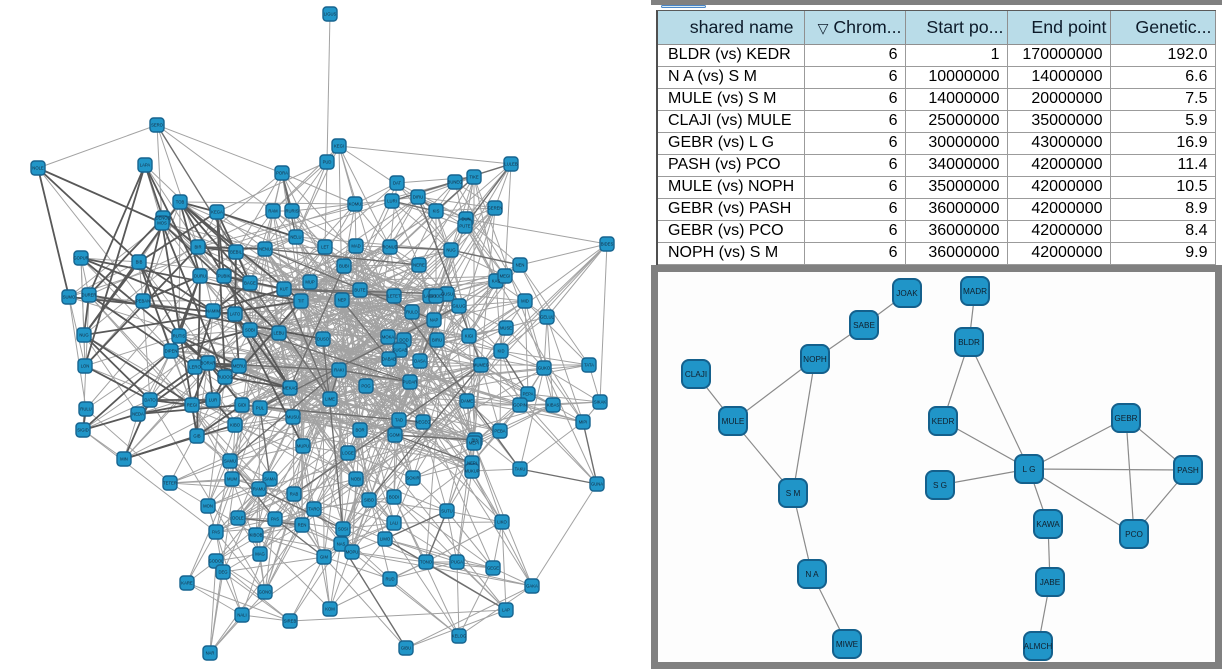 The image size is (1222, 669). What do you see at coordinates (447, 294) in the screenshot?
I see `svg-text: GUSU` at bounding box center [447, 294].